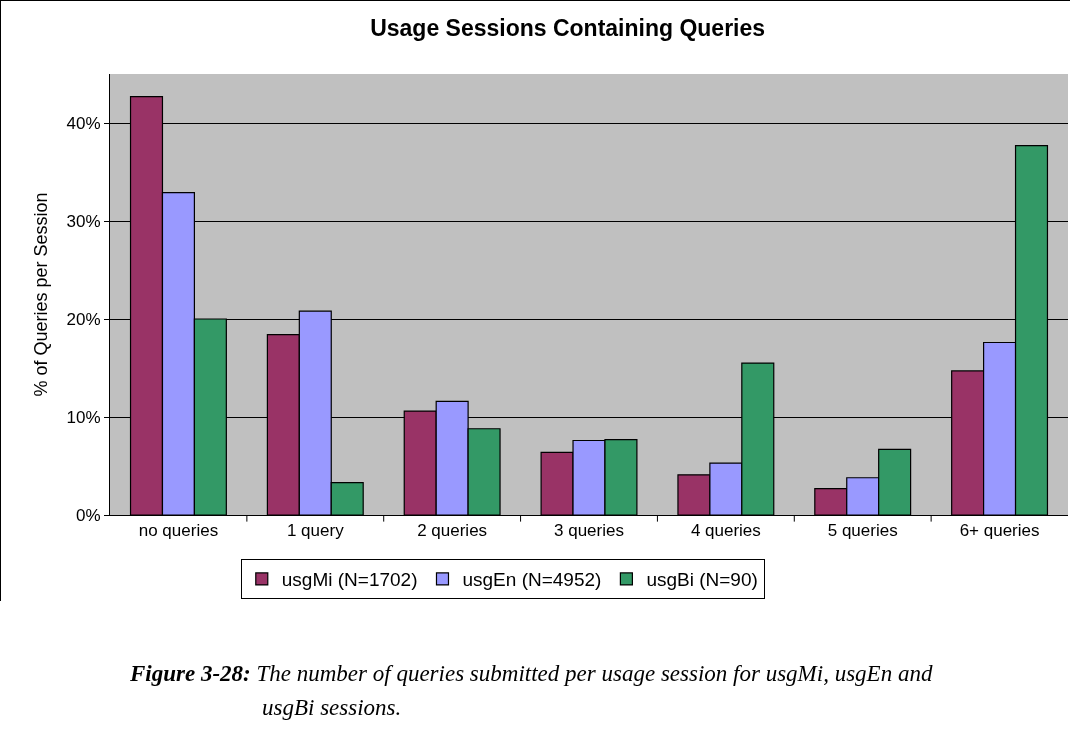 The height and width of the screenshot is (740, 1071). Describe the element at coordinates (568, 27) in the screenshot. I see `chart-title: Usage Sessions Containing Queries` at that location.